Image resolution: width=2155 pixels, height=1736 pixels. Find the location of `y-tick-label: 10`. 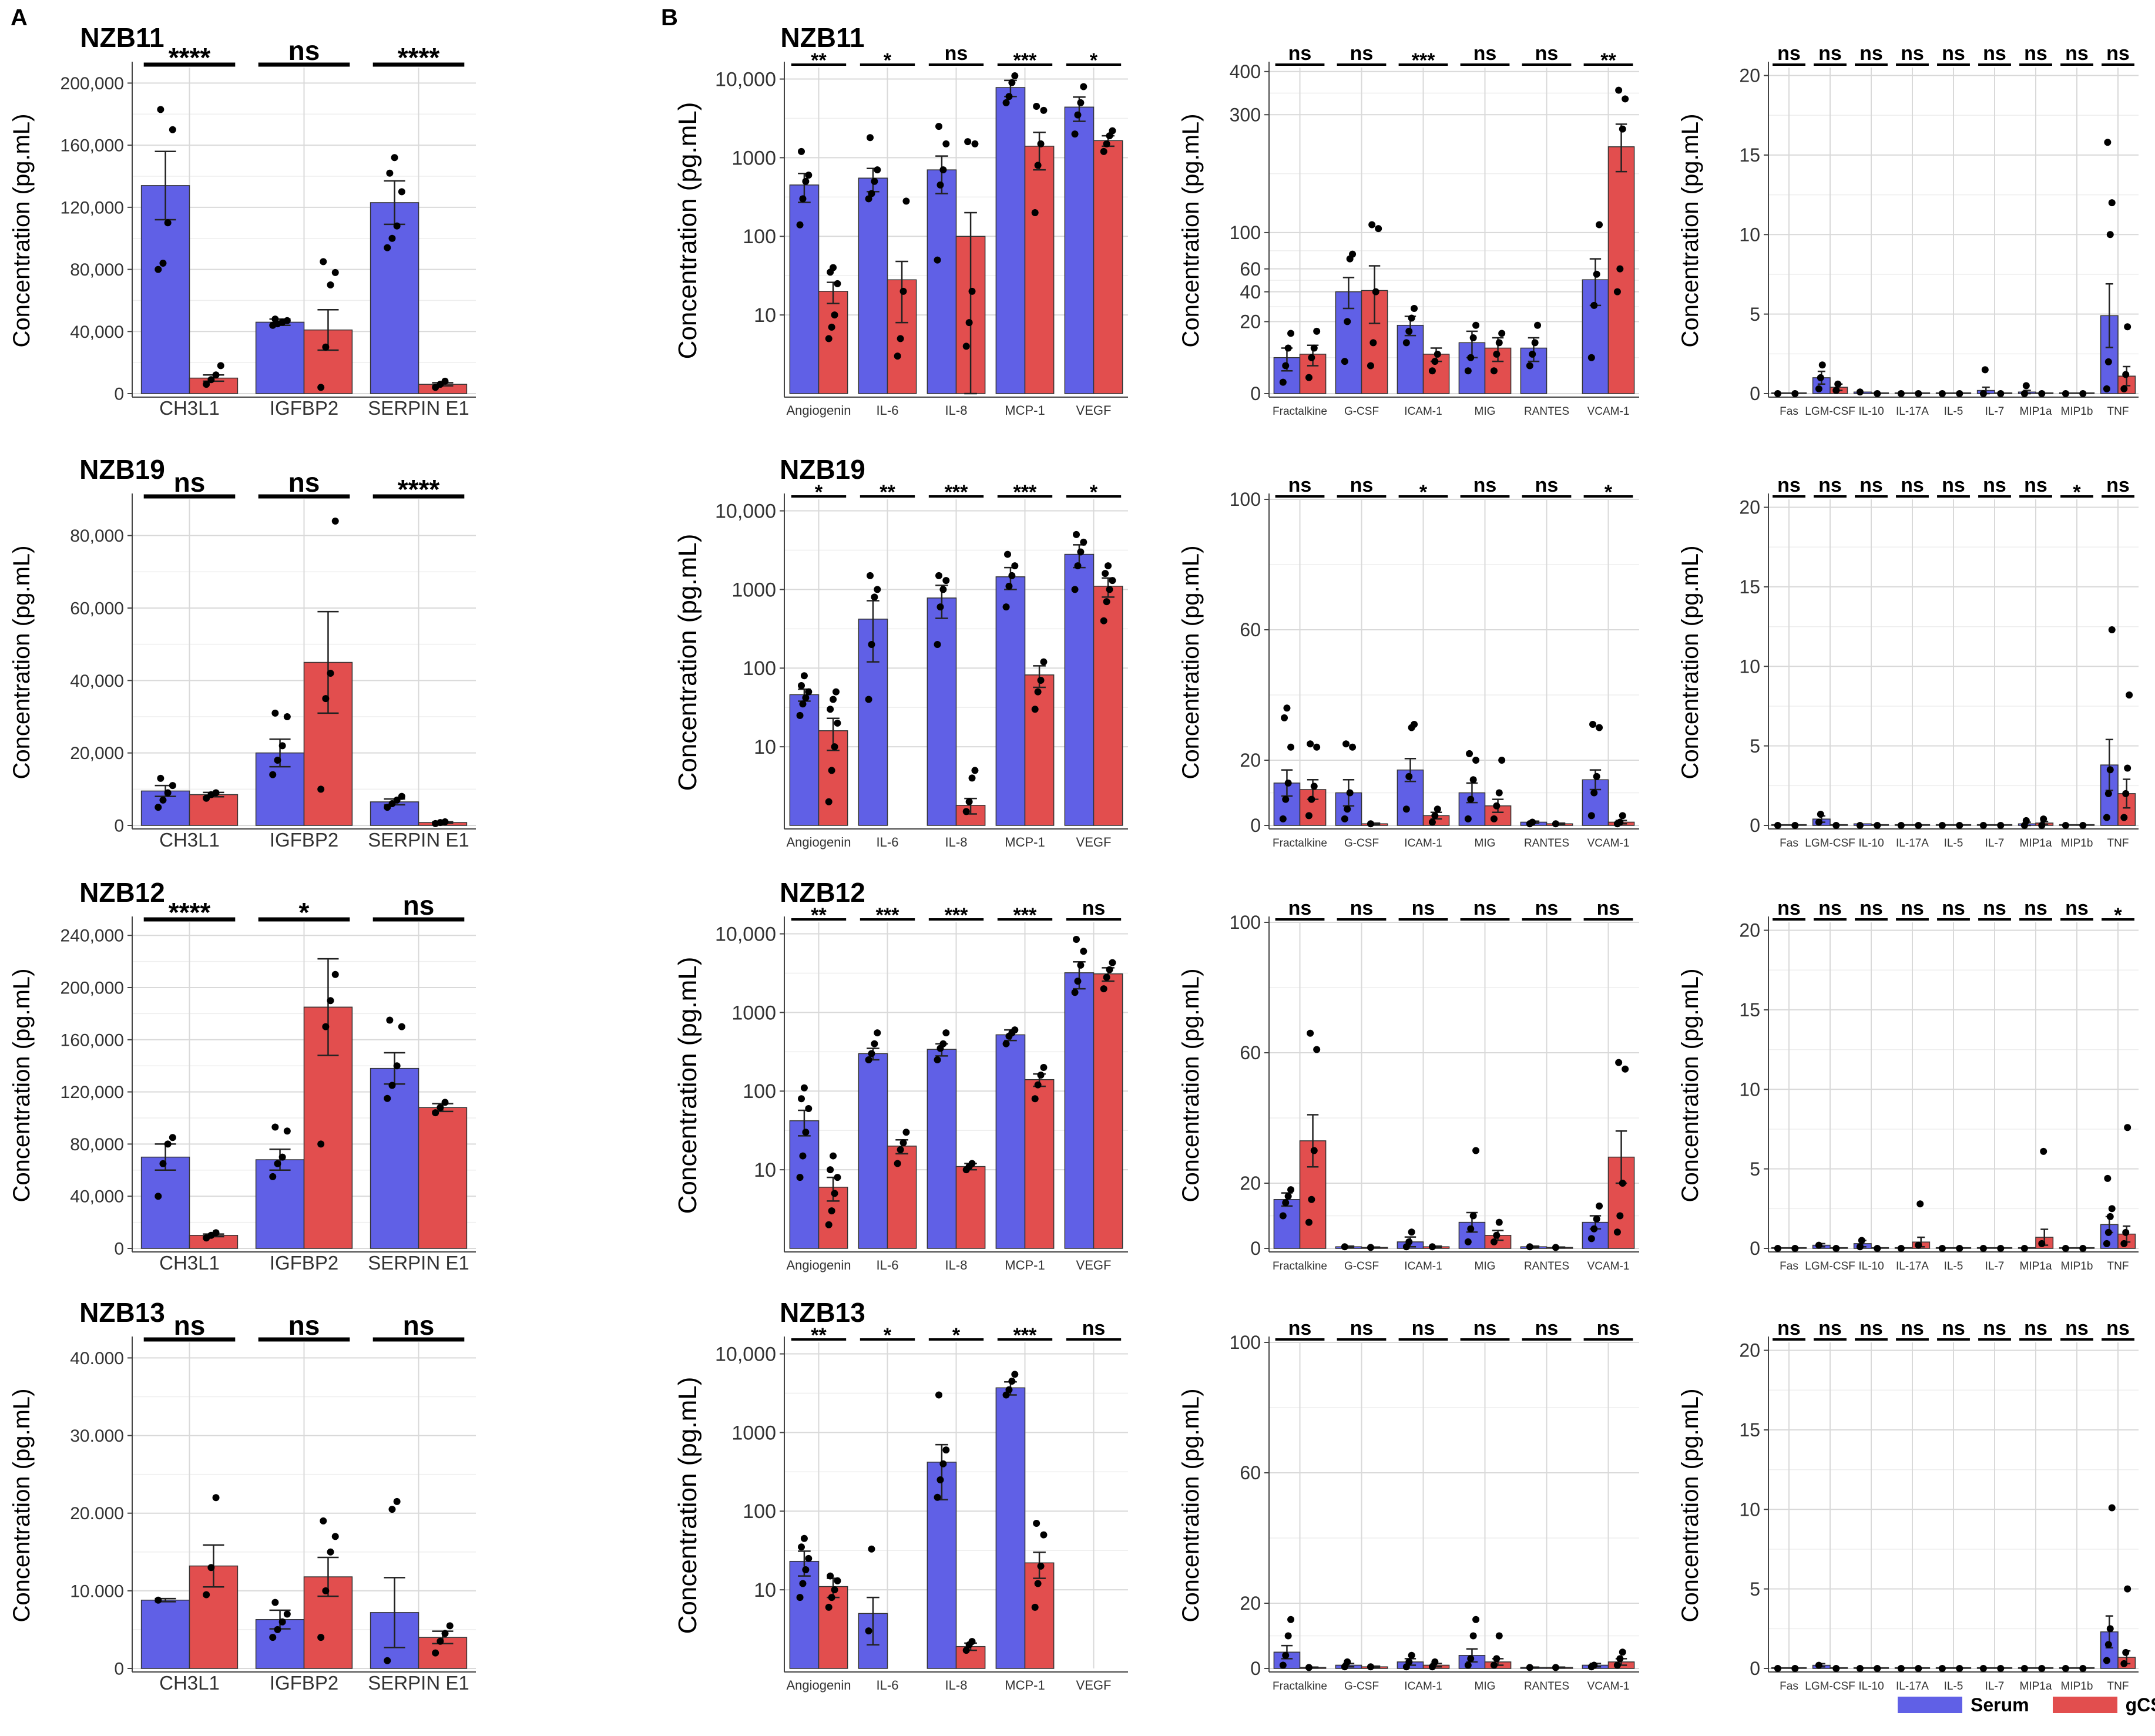

y-tick-label: 10 is located at coordinates (765, 1590).